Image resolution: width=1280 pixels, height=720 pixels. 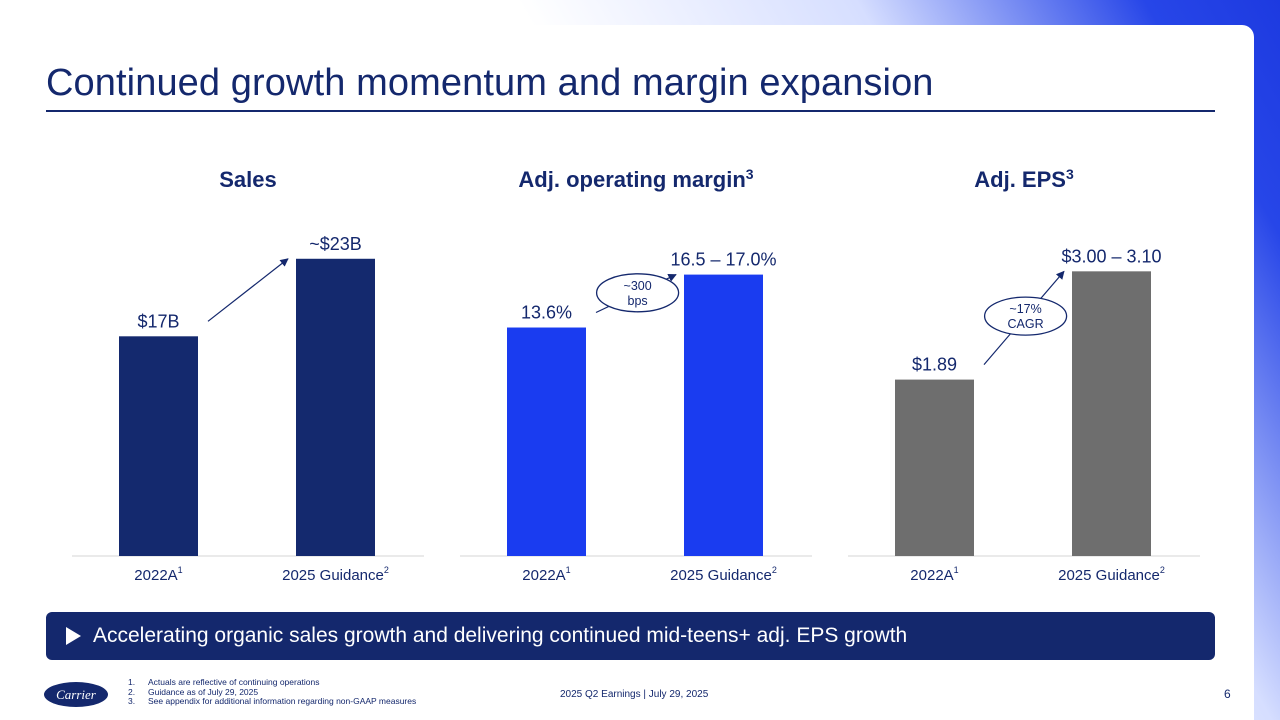 I want to click on footnote-number: 2., so click(x=132, y=691).